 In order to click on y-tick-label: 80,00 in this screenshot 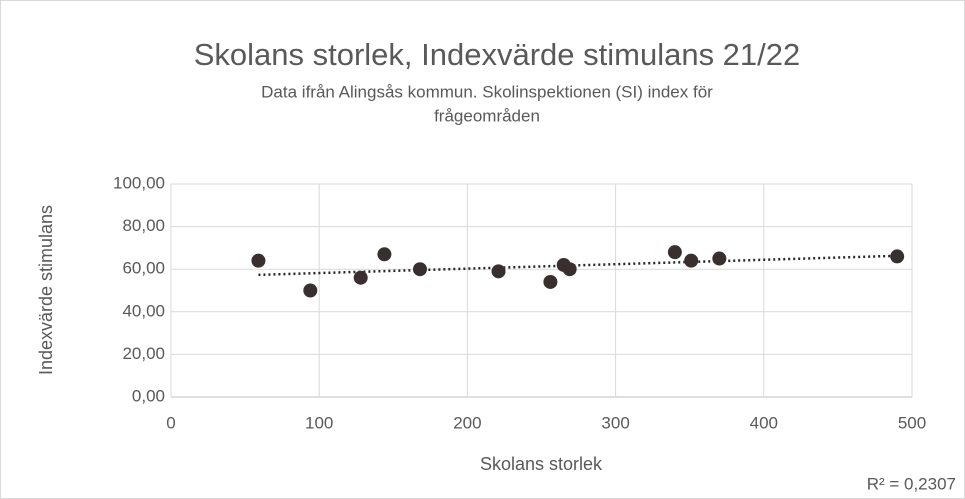, I will do `click(143, 225)`.